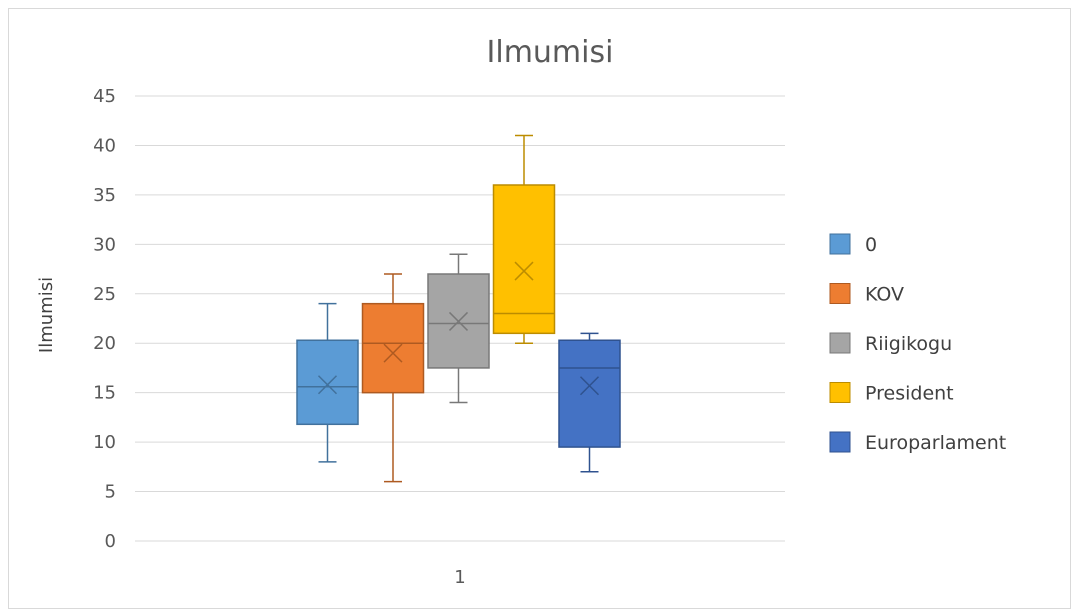 This screenshot has height=611, width=1073. What do you see at coordinates (104, 343) in the screenshot?
I see `y-tick-label: 20` at bounding box center [104, 343].